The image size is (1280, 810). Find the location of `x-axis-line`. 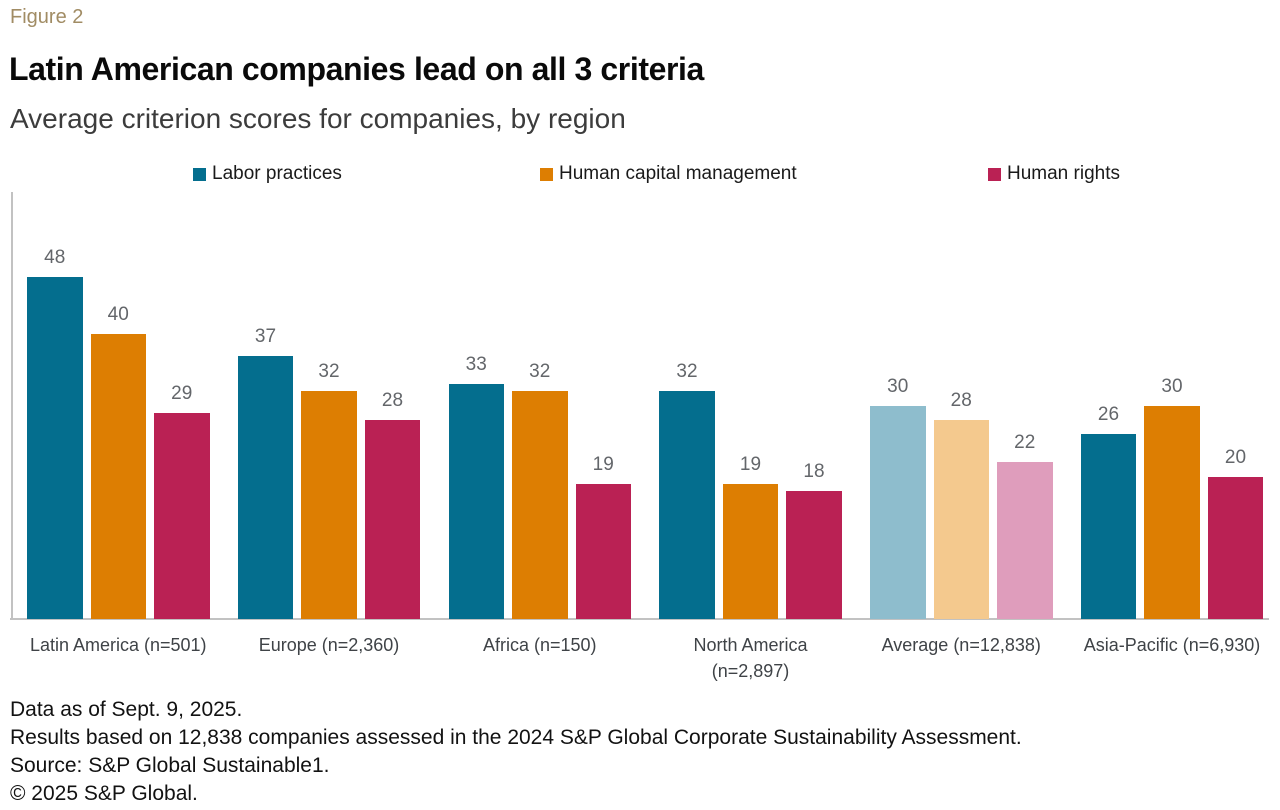

x-axis-line is located at coordinates (639, 619).